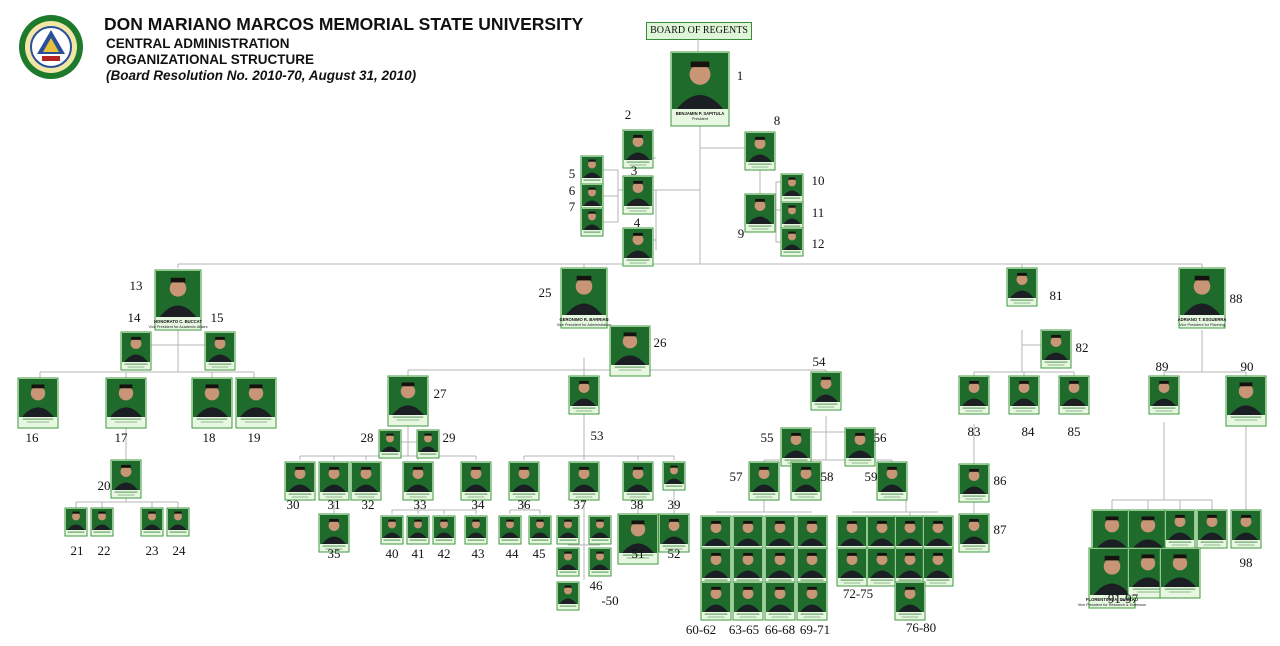 This screenshot has height=646, width=1280. What do you see at coordinates (392, 553) in the screenshot?
I see `position-number-label: 40` at bounding box center [392, 553].